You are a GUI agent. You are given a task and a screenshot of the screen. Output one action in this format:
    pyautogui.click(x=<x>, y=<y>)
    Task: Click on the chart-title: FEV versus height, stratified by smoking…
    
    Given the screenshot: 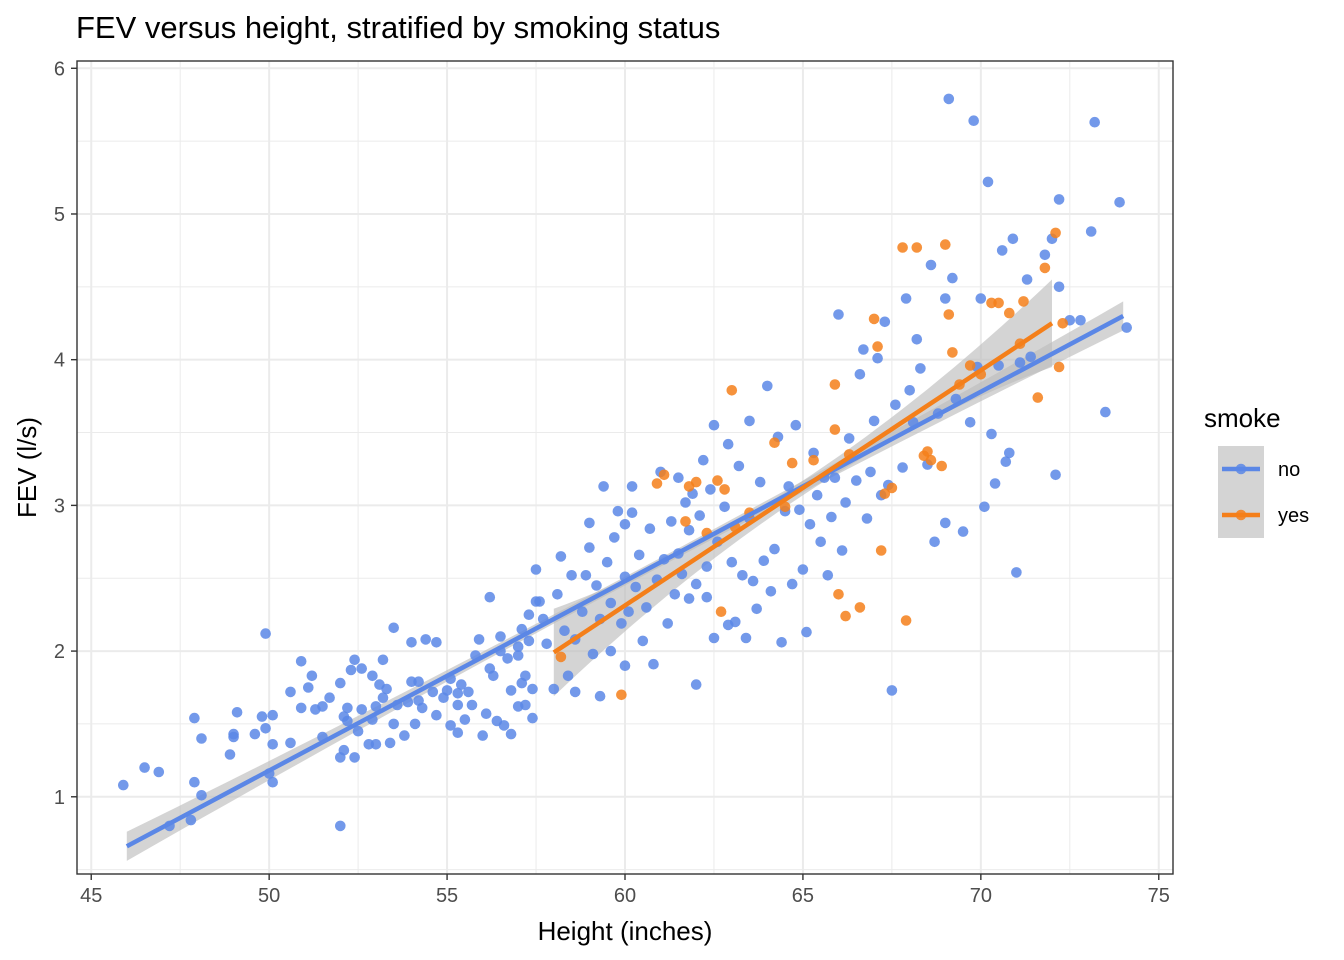 What is the action you would take?
    pyautogui.click(x=398, y=27)
    